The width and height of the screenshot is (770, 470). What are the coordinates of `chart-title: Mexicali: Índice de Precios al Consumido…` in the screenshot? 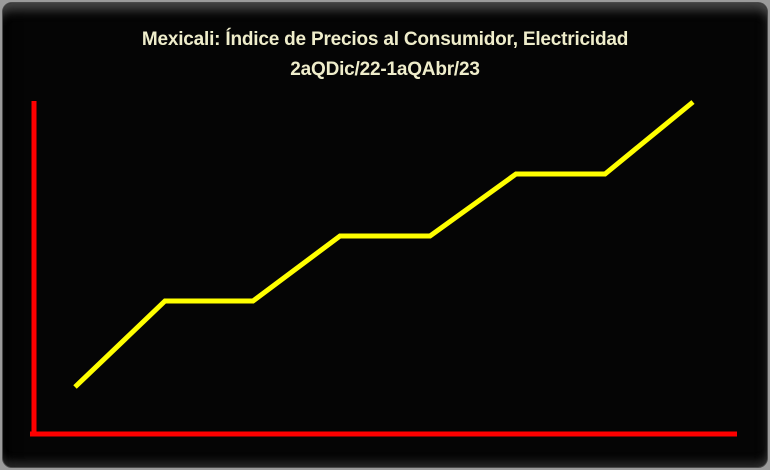 It's located at (385, 55).